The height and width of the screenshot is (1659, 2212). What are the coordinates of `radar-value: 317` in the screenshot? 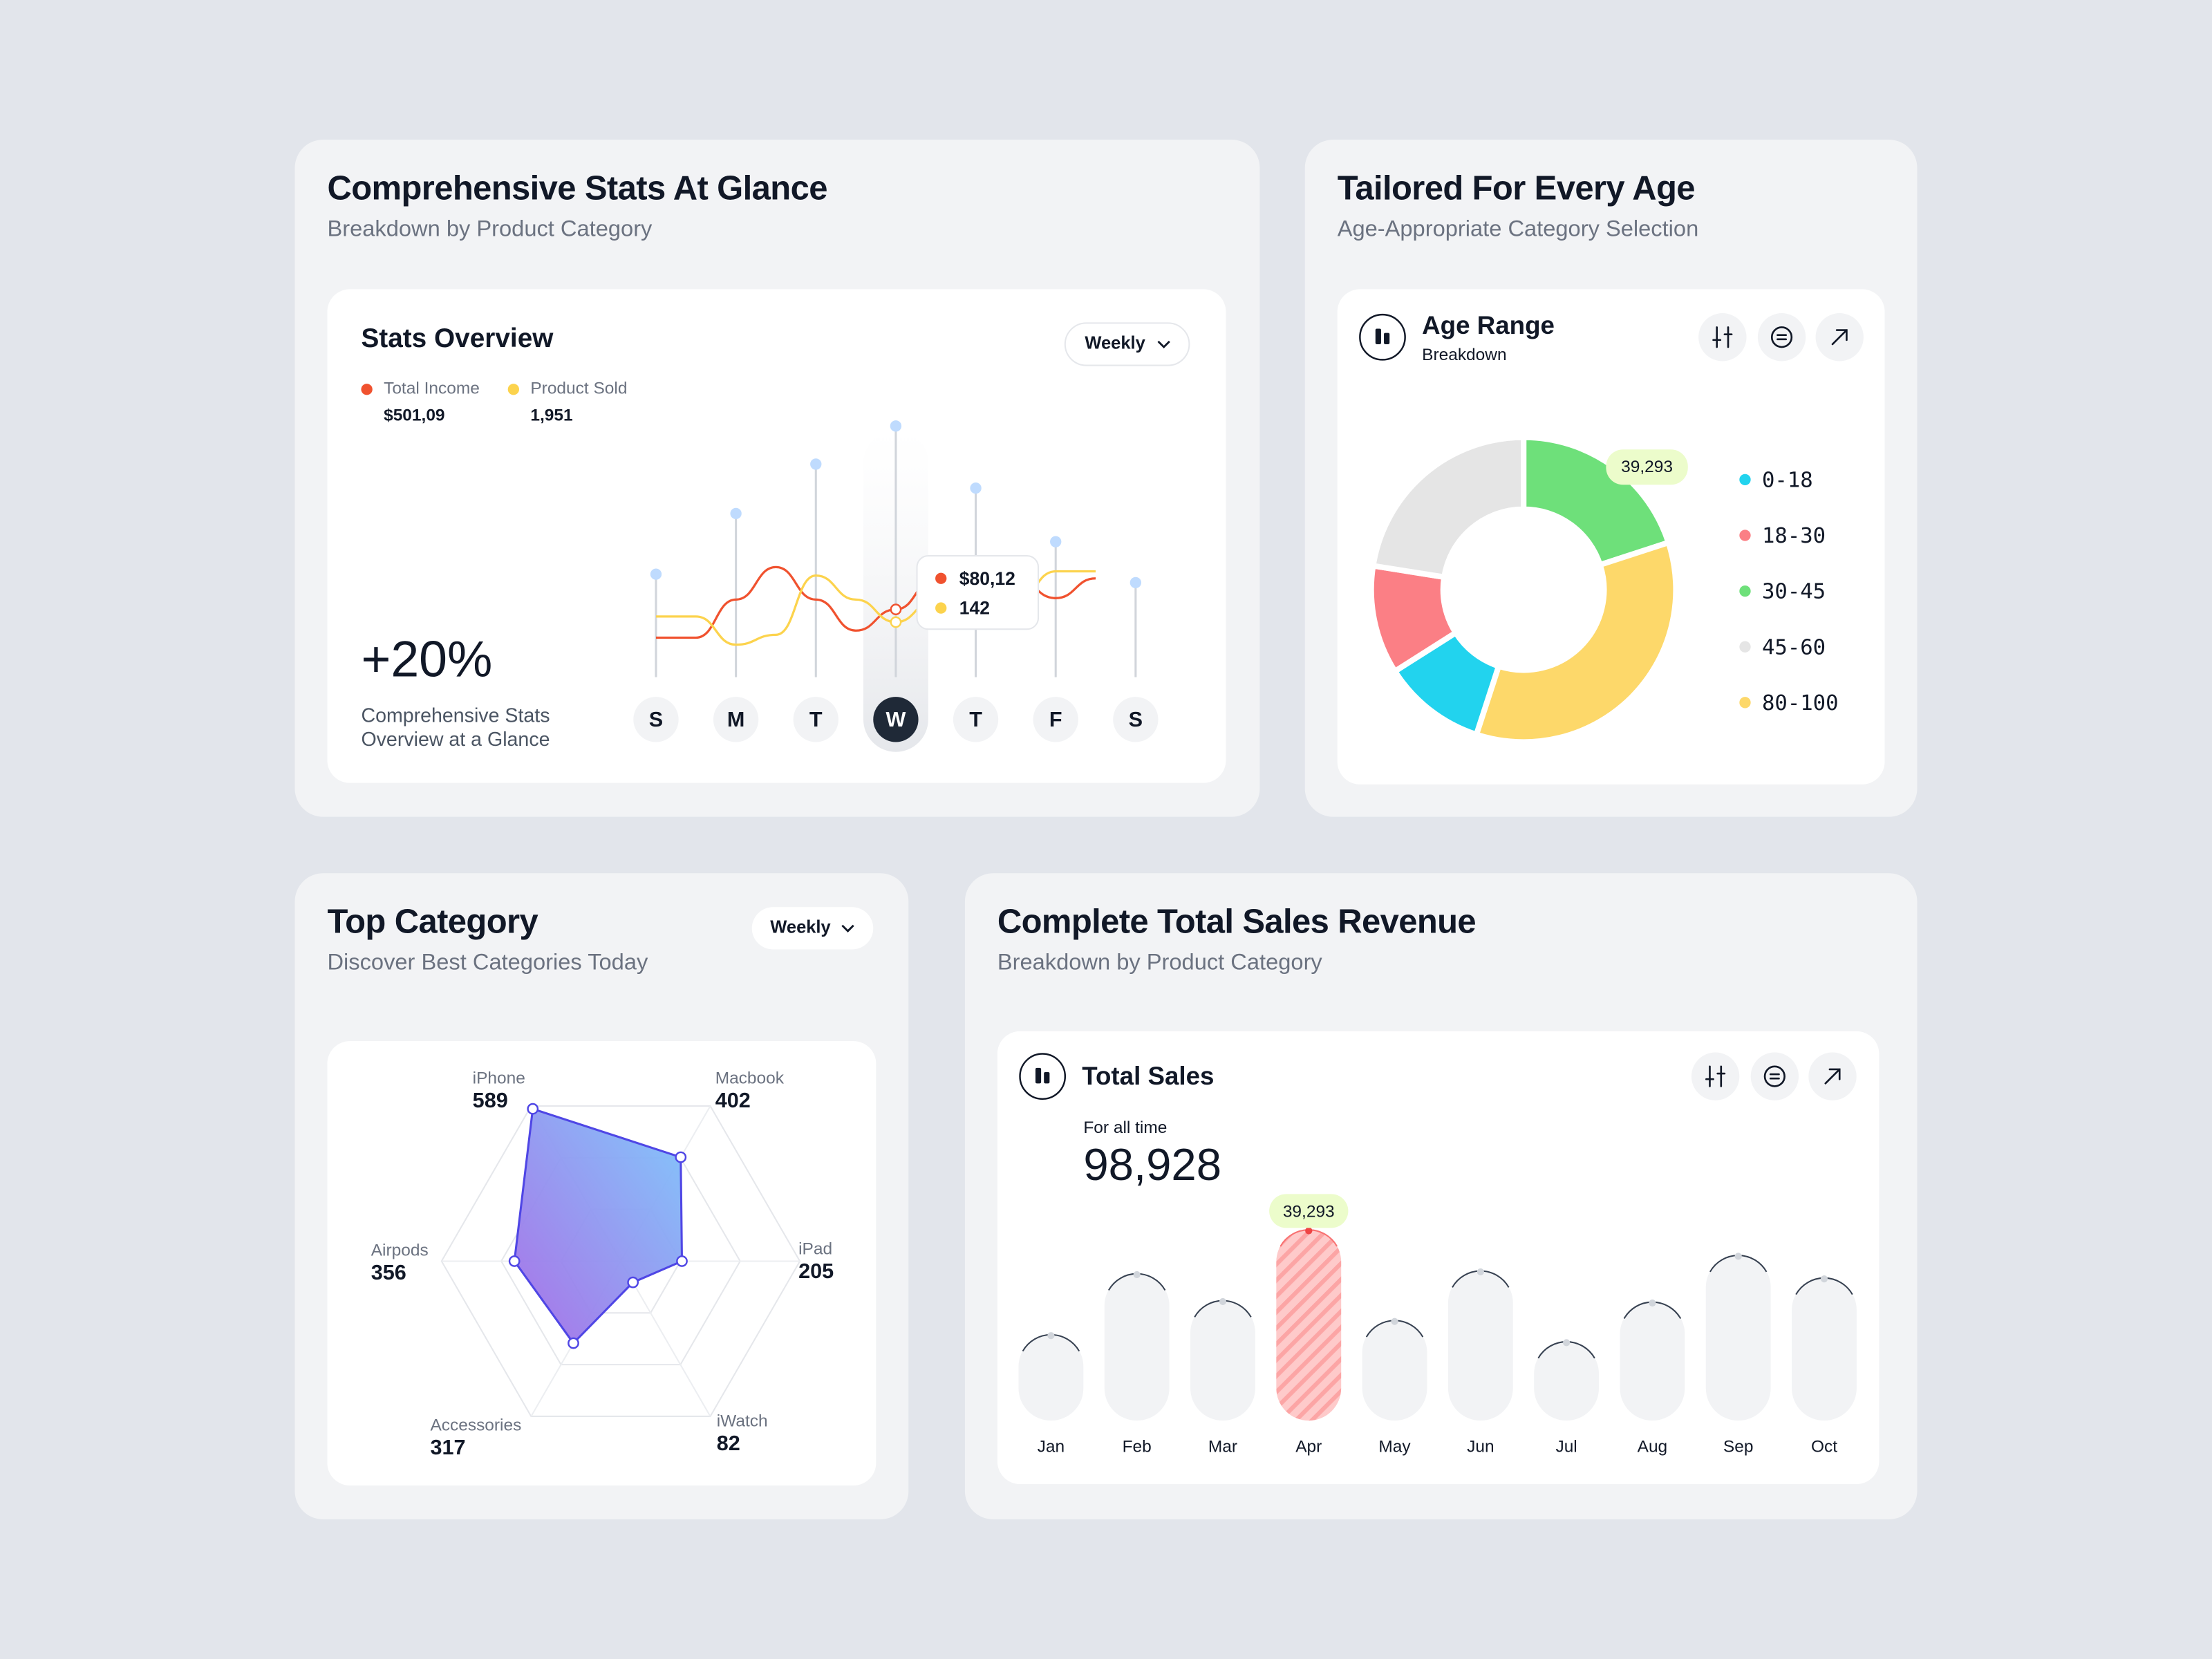 It's located at (447, 1447).